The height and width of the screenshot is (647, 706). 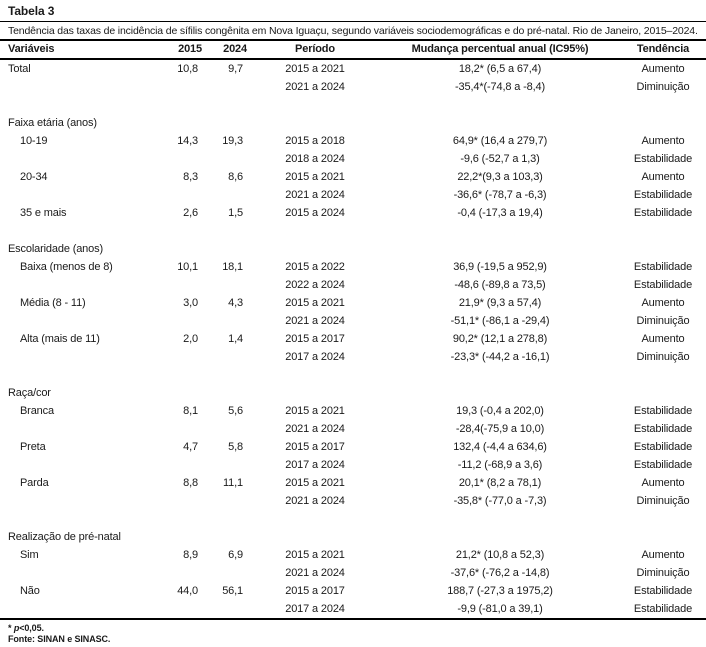 I want to click on cell-rate-2024: 11,1, so click(x=233, y=483).